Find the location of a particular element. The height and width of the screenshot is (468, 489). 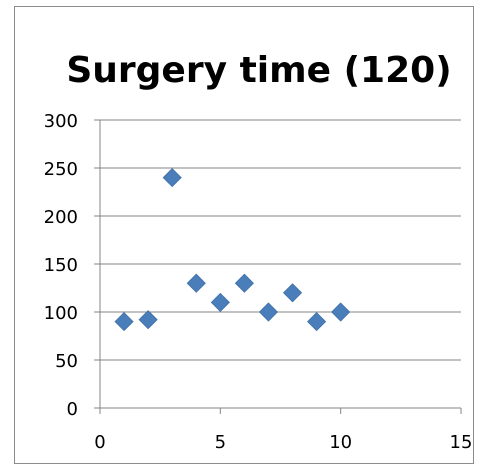

y-tick-label: 250 is located at coordinates (61, 169).